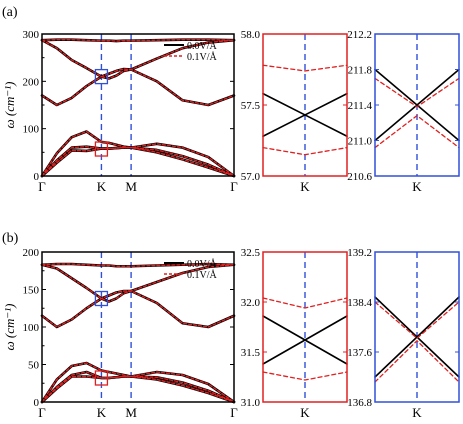 Image resolution: width=463 pixels, height=424 pixels. I want to click on y-tick-label: 150, so click(31, 291).